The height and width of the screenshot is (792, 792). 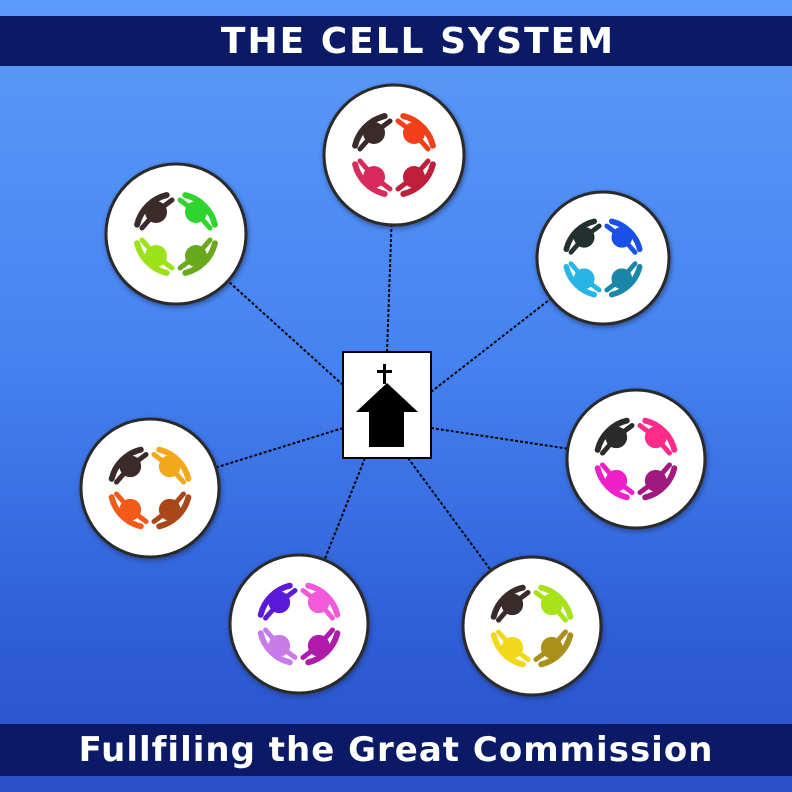 I want to click on connector-line-upper-right, so click(x=491, y=345).